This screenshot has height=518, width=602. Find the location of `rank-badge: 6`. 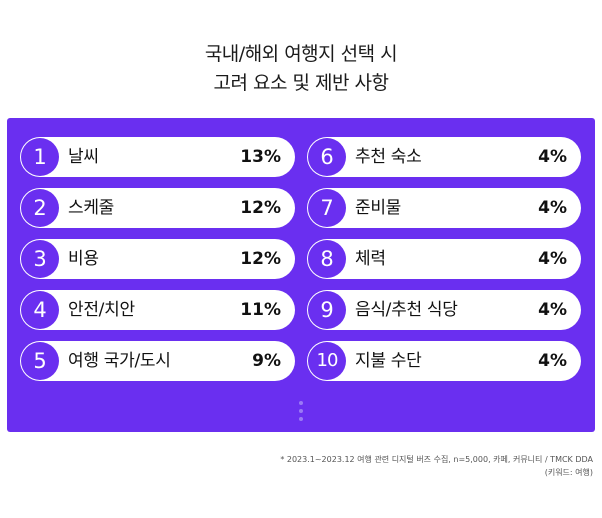

rank-badge: 6 is located at coordinates (327, 157).